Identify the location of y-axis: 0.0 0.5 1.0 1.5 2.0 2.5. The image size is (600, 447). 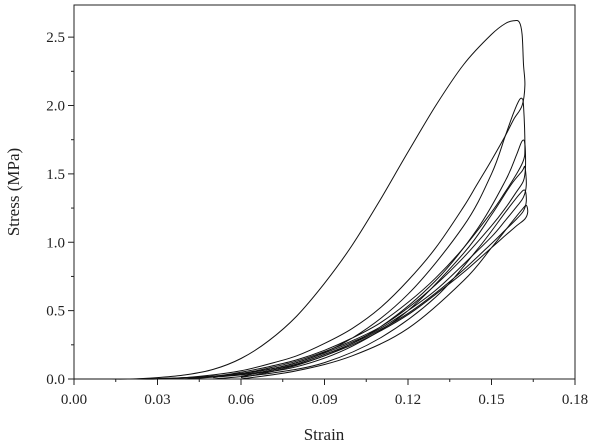
(60, 209).